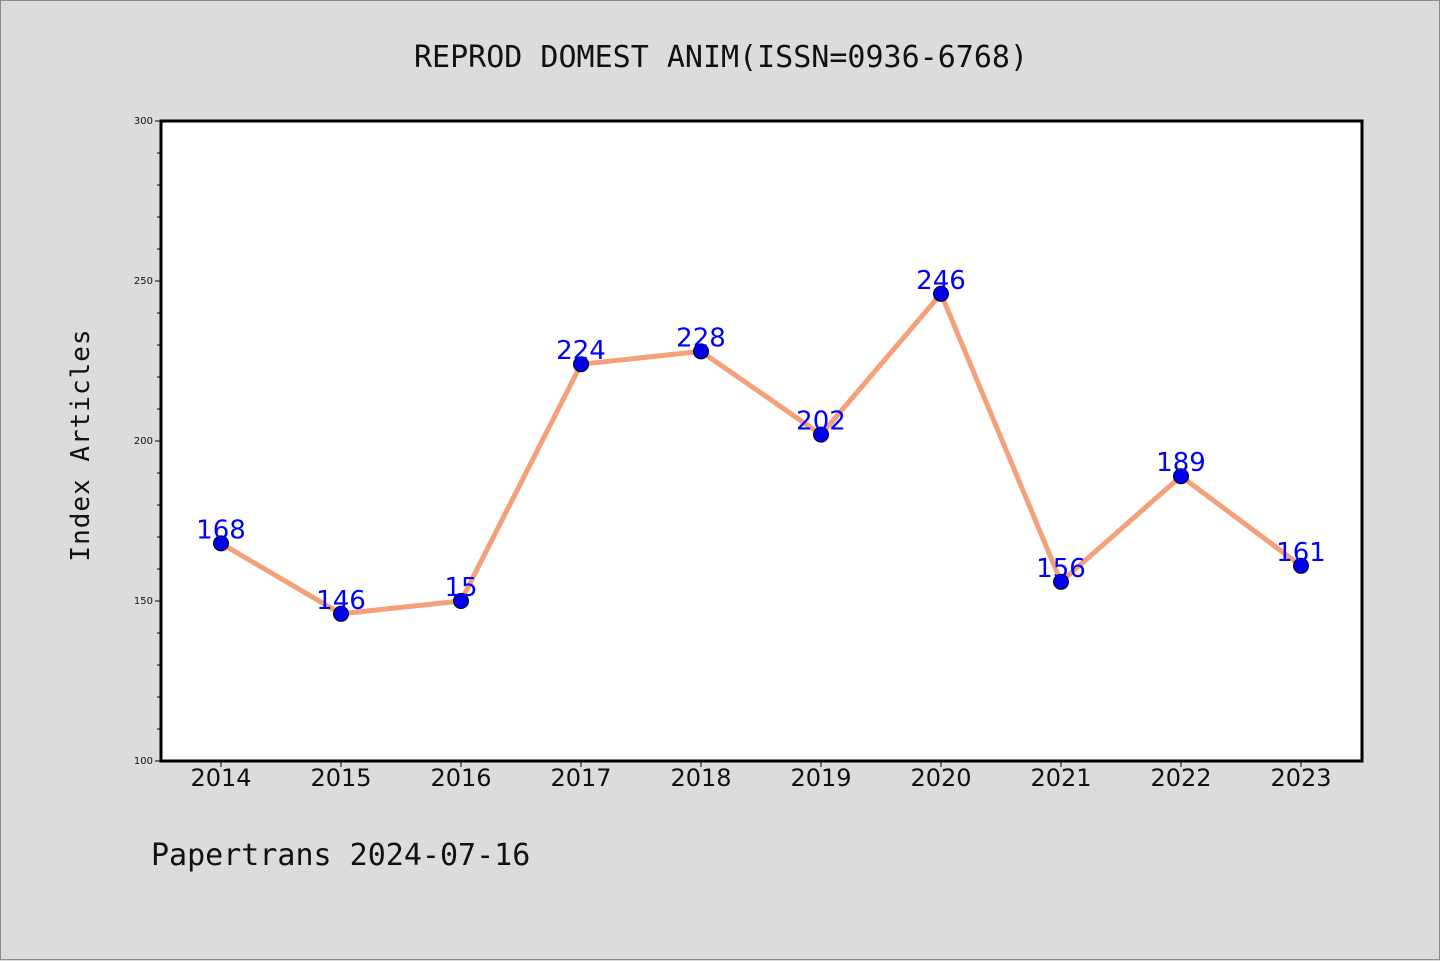 The width and height of the screenshot is (1440, 961). I want to click on data-label: 15, so click(460, 588).